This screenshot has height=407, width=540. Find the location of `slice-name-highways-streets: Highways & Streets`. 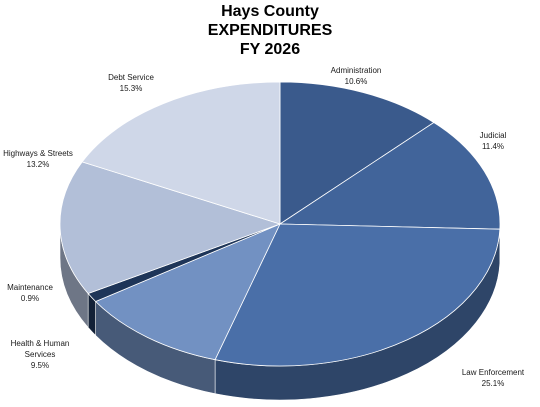

slice-name-highways-streets: Highways & Streets is located at coordinates (38, 153).